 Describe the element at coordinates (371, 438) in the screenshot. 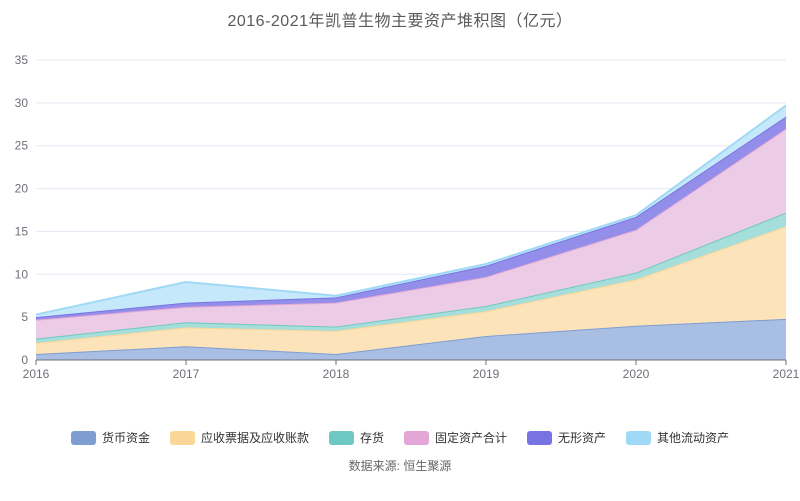

I see `legend-label: 存货` at that location.